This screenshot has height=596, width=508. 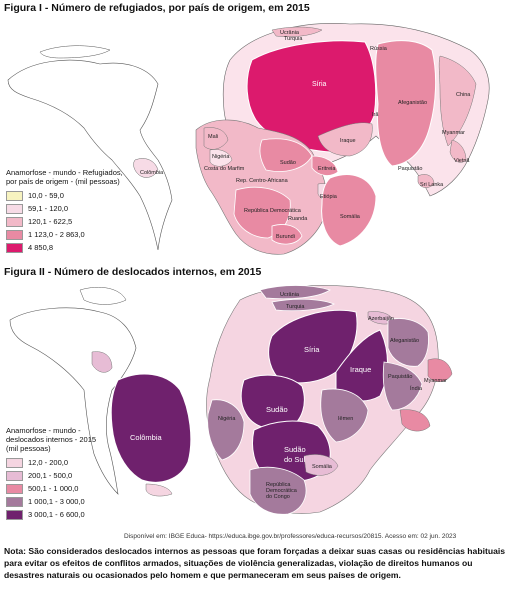 I want to click on label-ruanda: Ruanda, so click(x=298, y=219).